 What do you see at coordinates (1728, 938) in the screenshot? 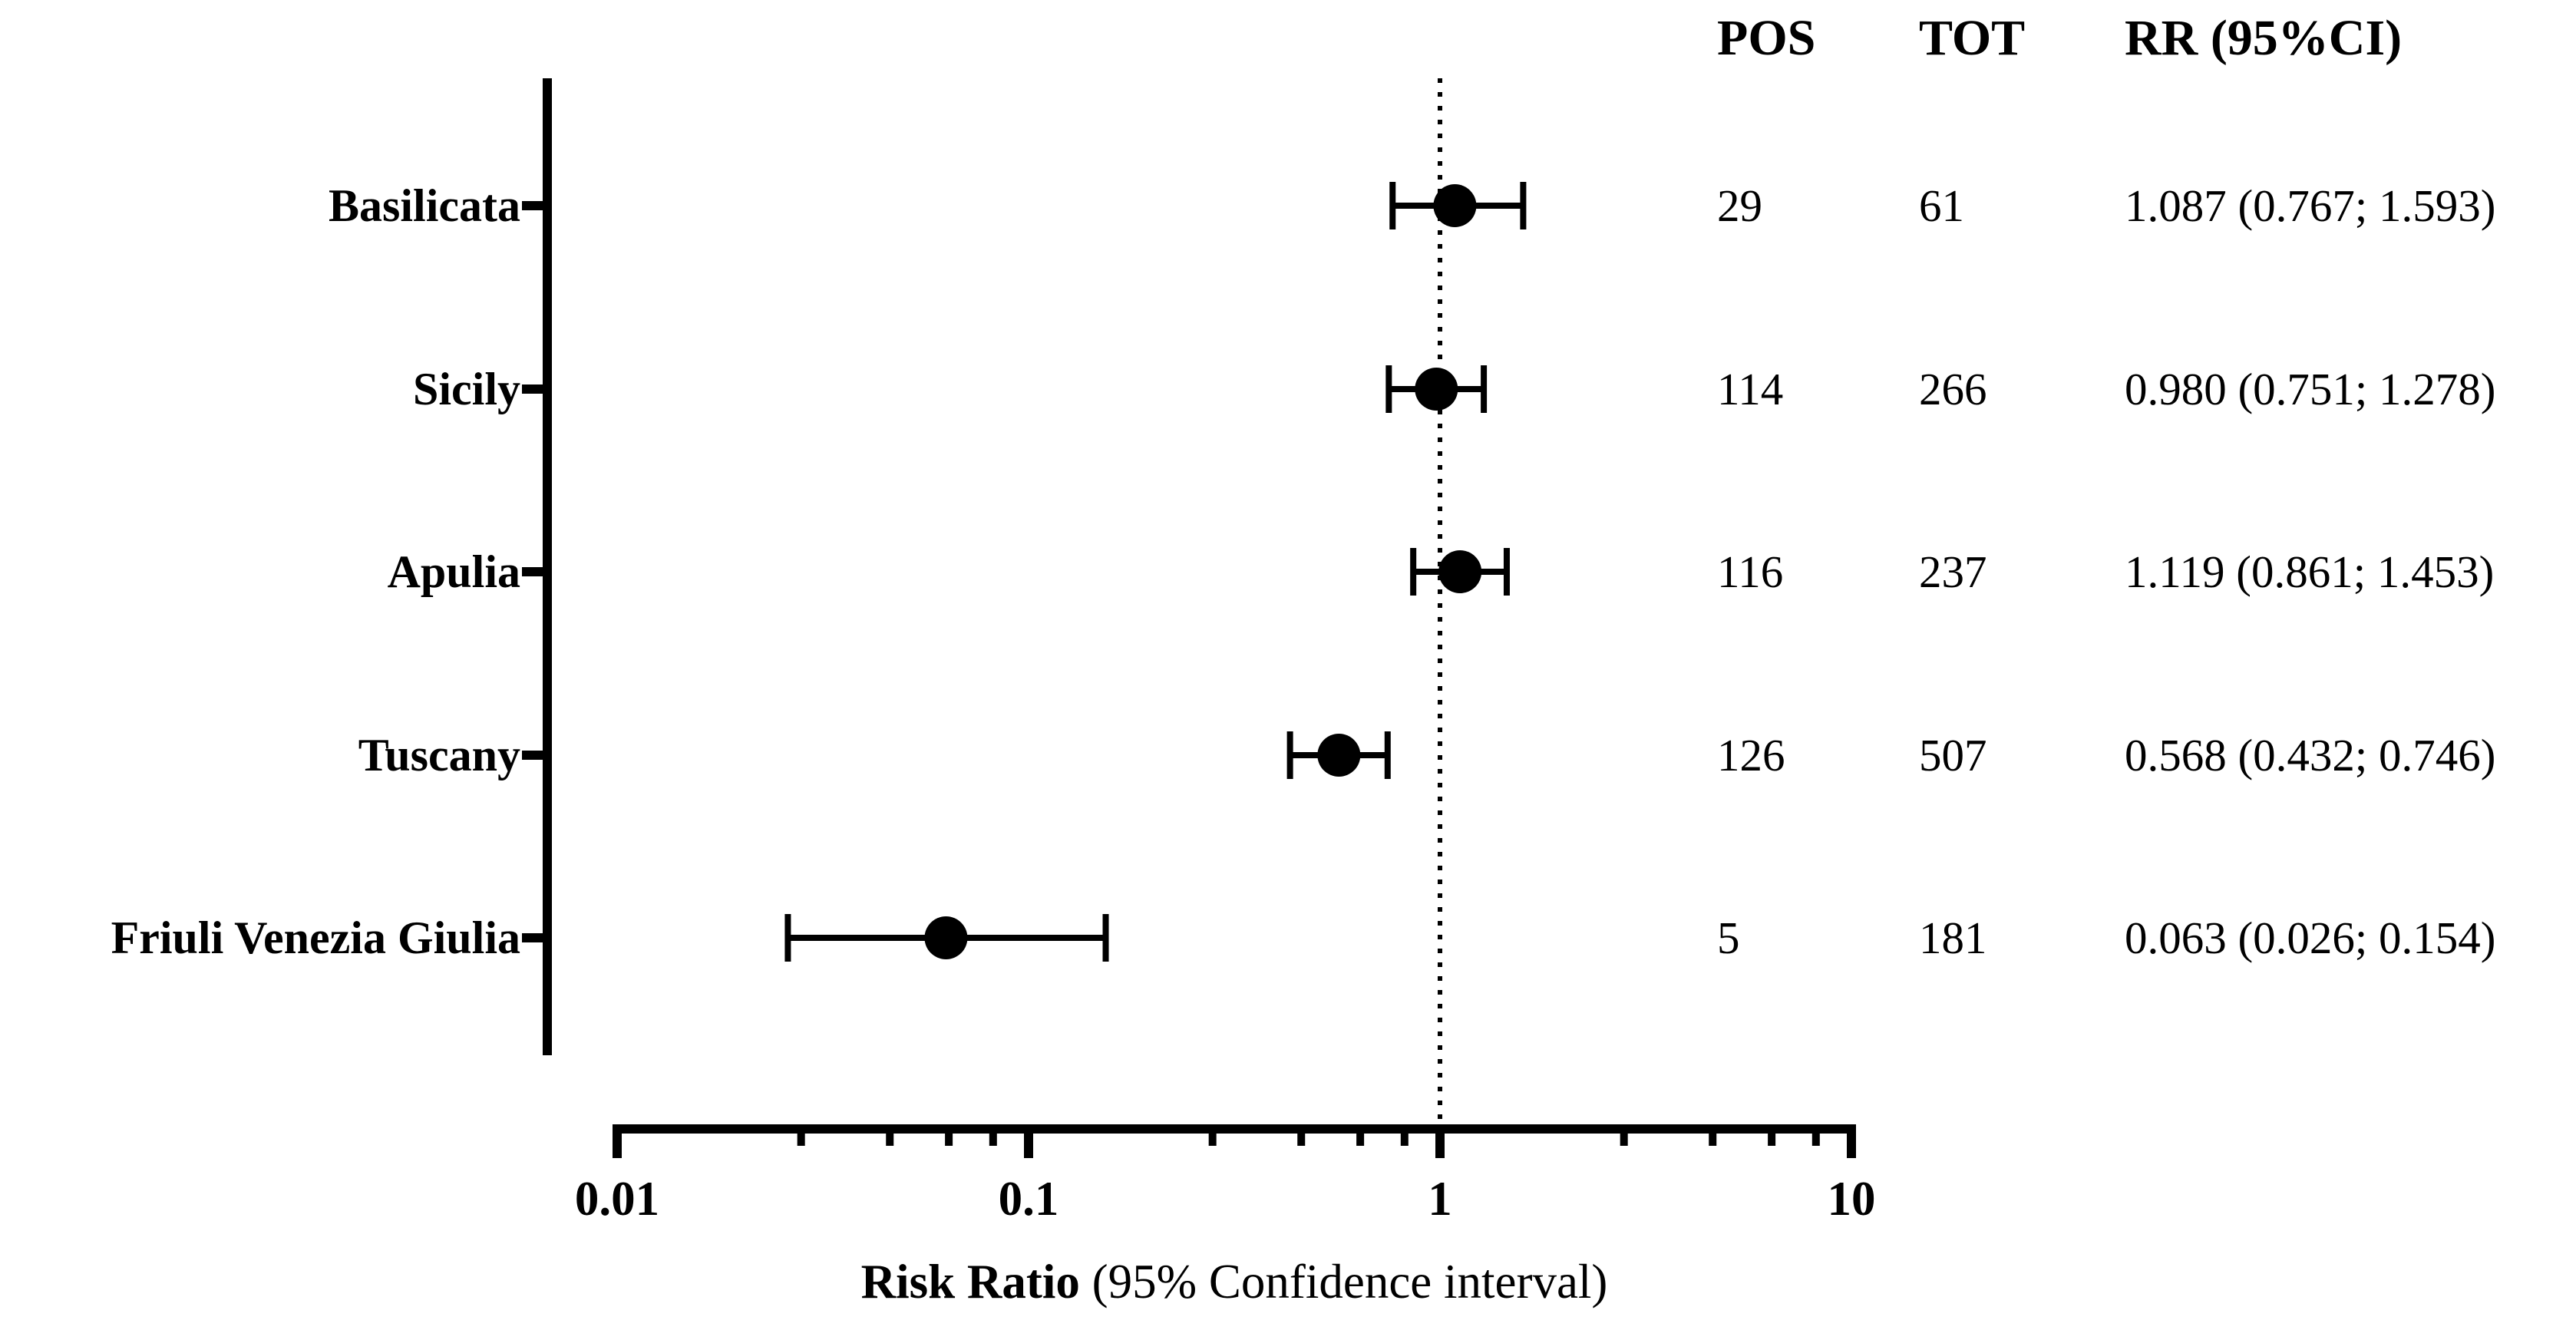
I see `cell-pos: 5` at bounding box center [1728, 938].